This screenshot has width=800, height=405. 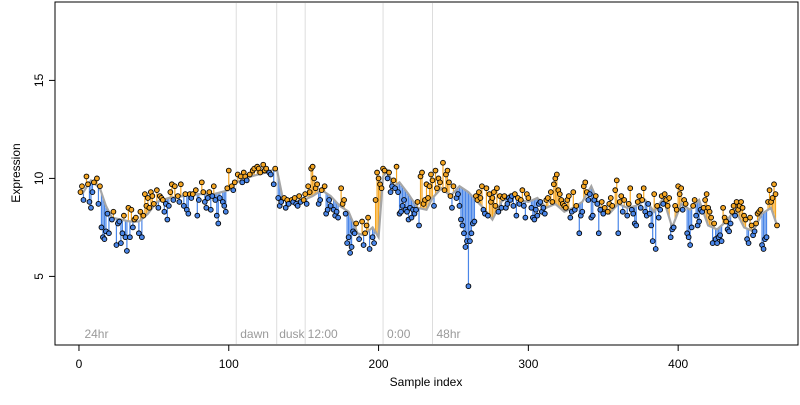 I want to click on y-axis-ticks: 5 10 15, so click(x=43, y=176).